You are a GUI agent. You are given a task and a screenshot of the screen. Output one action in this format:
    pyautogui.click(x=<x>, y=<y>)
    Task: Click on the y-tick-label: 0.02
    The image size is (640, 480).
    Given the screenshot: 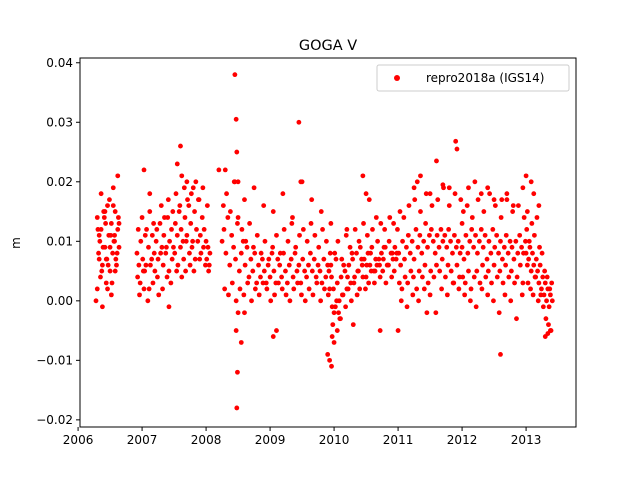 What is the action you would take?
    pyautogui.click(x=59, y=182)
    